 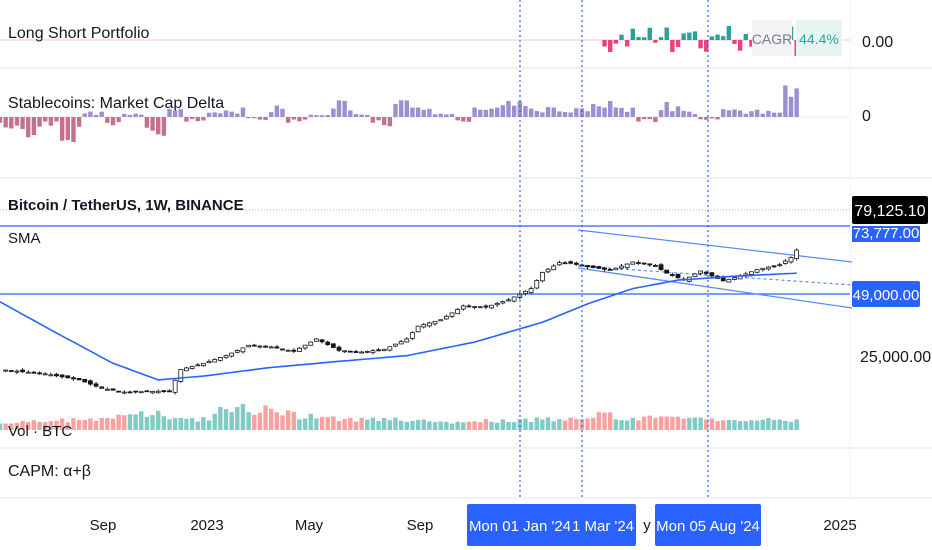 I want to click on time-label-hidden: y, so click(x=647, y=525).